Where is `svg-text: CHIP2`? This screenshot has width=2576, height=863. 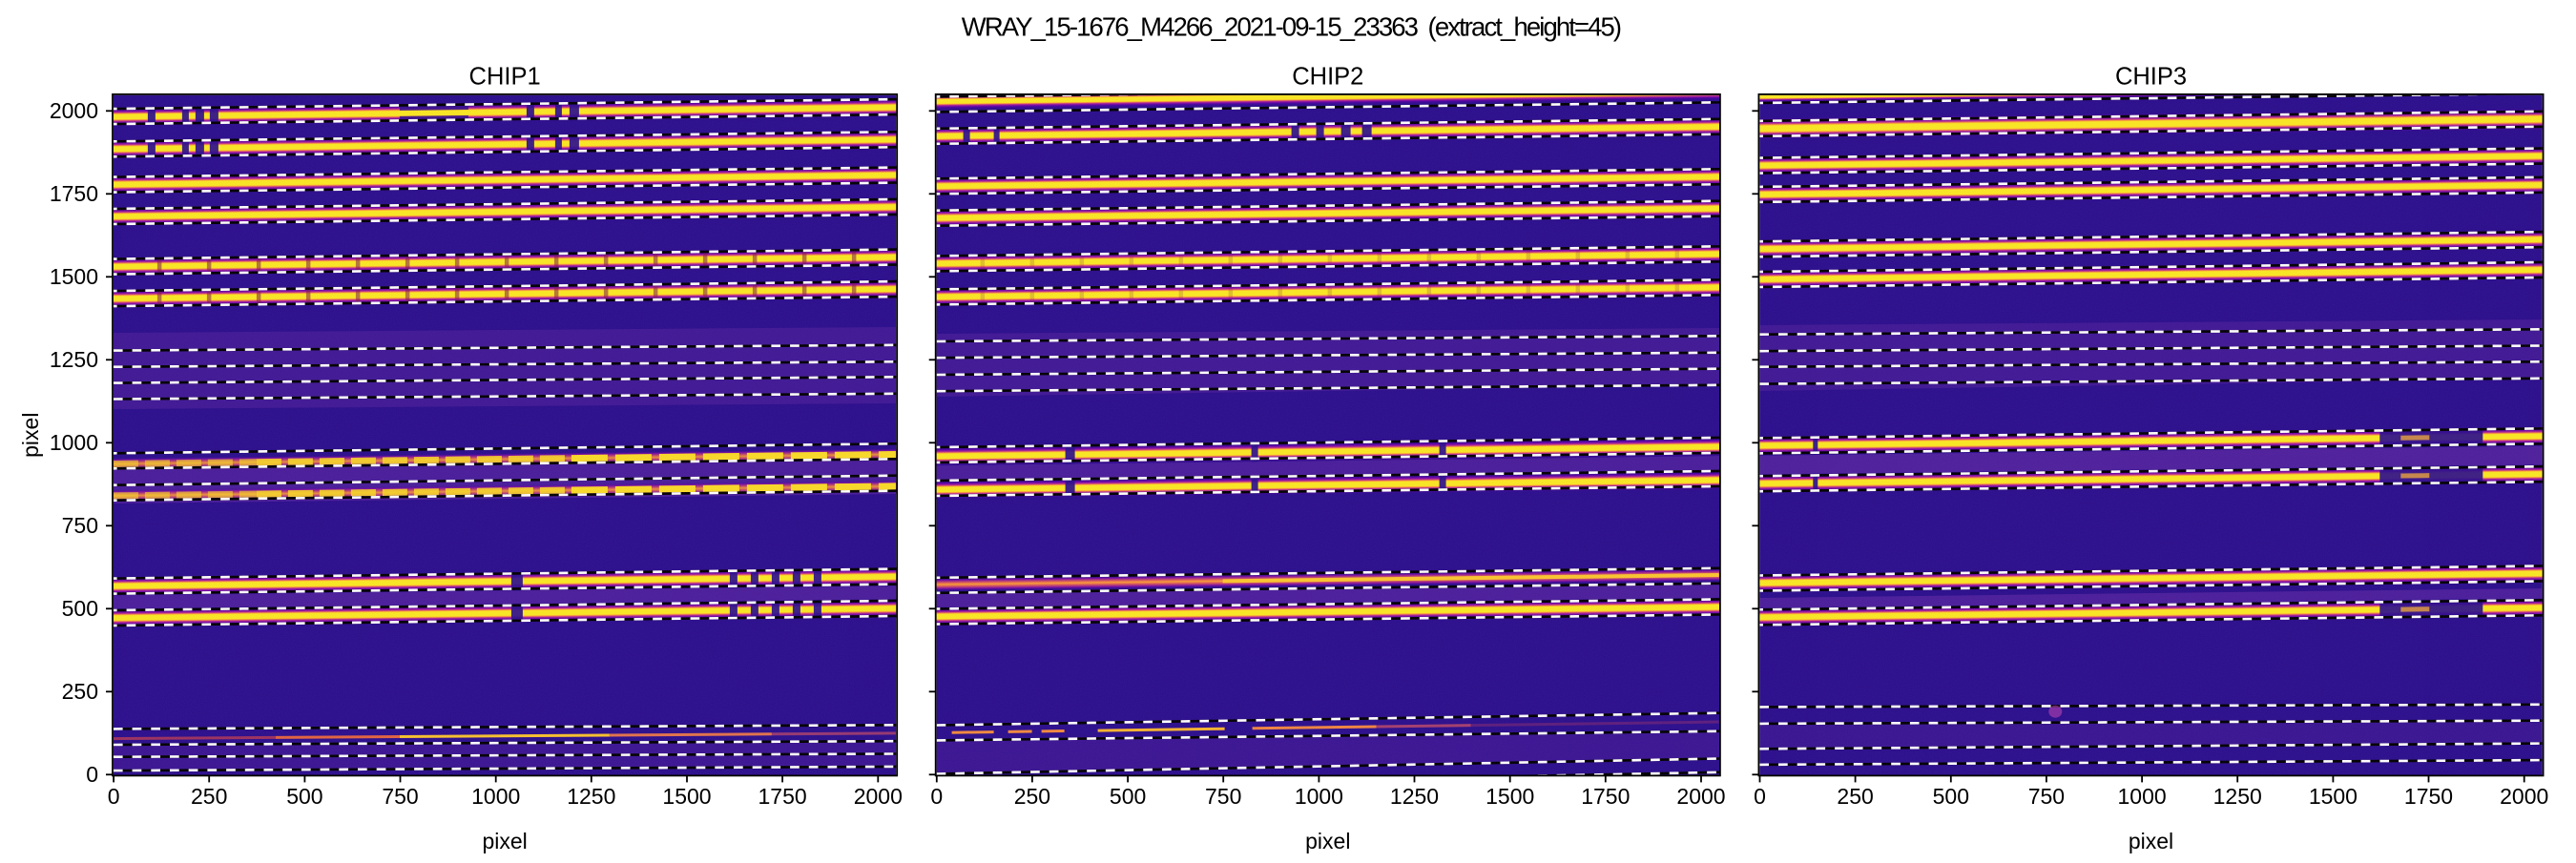
svg-text: CHIP2 is located at coordinates (1327, 77).